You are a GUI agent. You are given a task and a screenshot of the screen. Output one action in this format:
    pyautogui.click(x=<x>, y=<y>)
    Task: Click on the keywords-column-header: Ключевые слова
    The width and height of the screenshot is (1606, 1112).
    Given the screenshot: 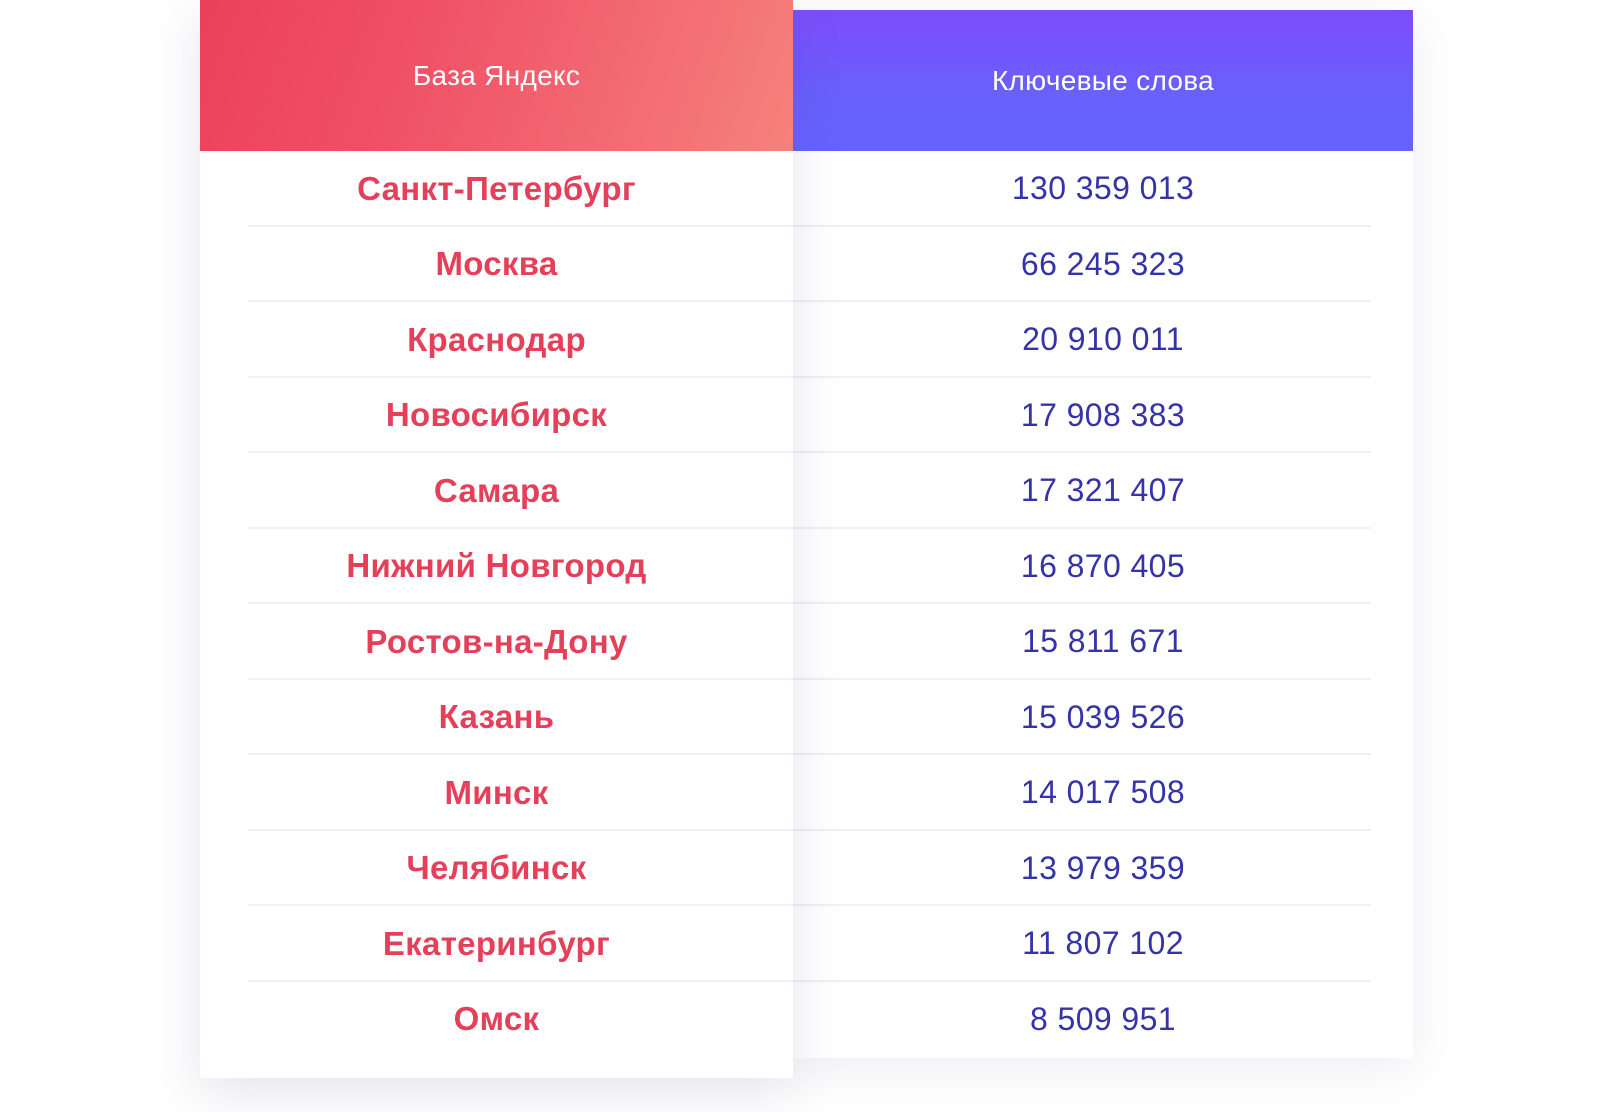 What is the action you would take?
    pyautogui.click(x=1103, y=80)
    